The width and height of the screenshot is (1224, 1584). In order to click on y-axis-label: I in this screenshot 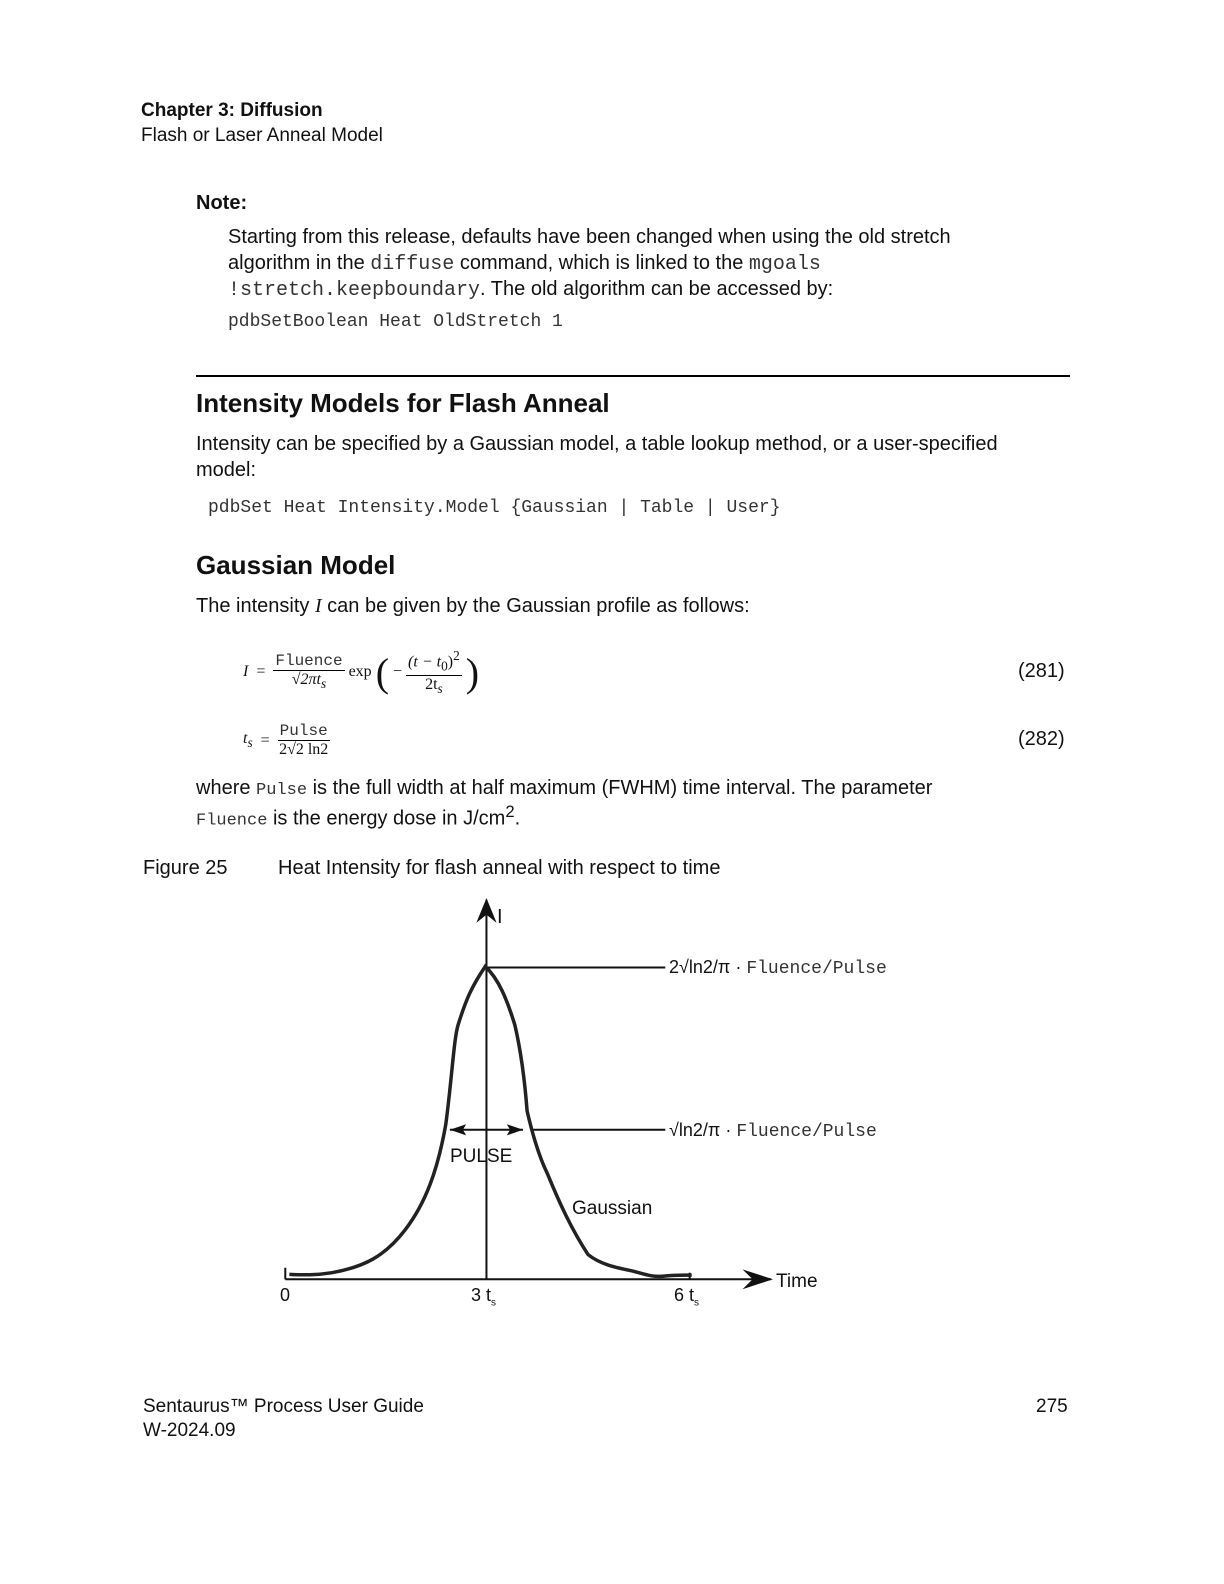, I will do `click(500, 917)`.